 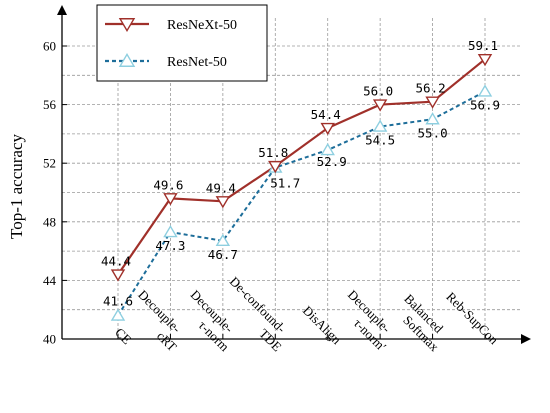 What do you see at coordinates (485, 104) in the screenshot?
I see `resnet-50-value-label: 56.9` at bounding box center [485, 104].